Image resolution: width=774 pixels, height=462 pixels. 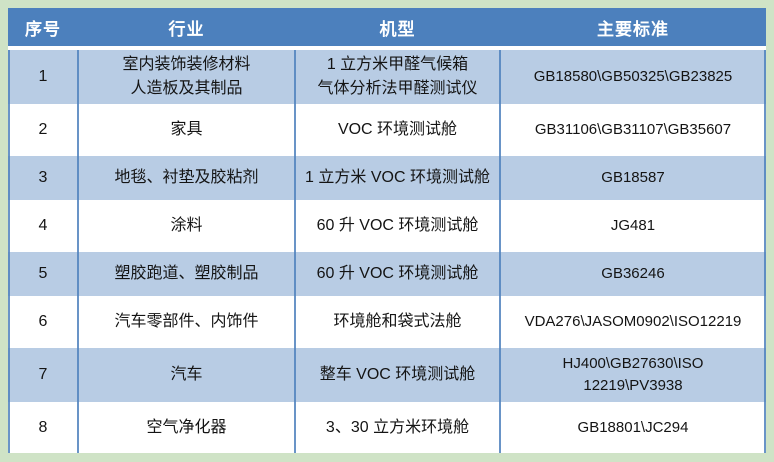 I want to click on cell-model-line: 气体分析法甲醛测试仪, so click(x=397, y=88).